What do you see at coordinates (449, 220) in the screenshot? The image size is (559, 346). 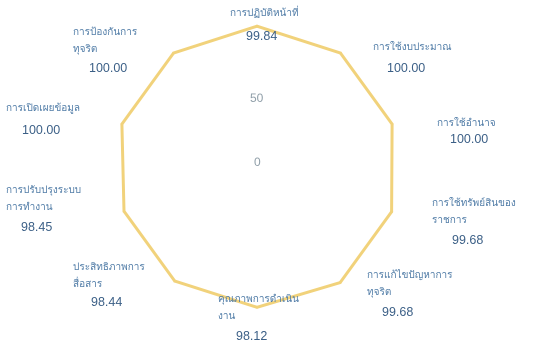 I see `category-label: ราชการ` at bounding box center [449, 220].